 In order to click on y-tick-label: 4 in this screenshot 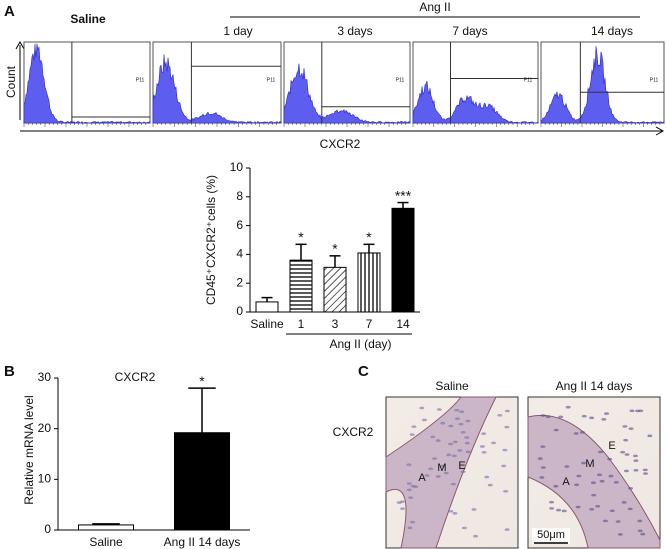, I will do `click(239, 254)`.